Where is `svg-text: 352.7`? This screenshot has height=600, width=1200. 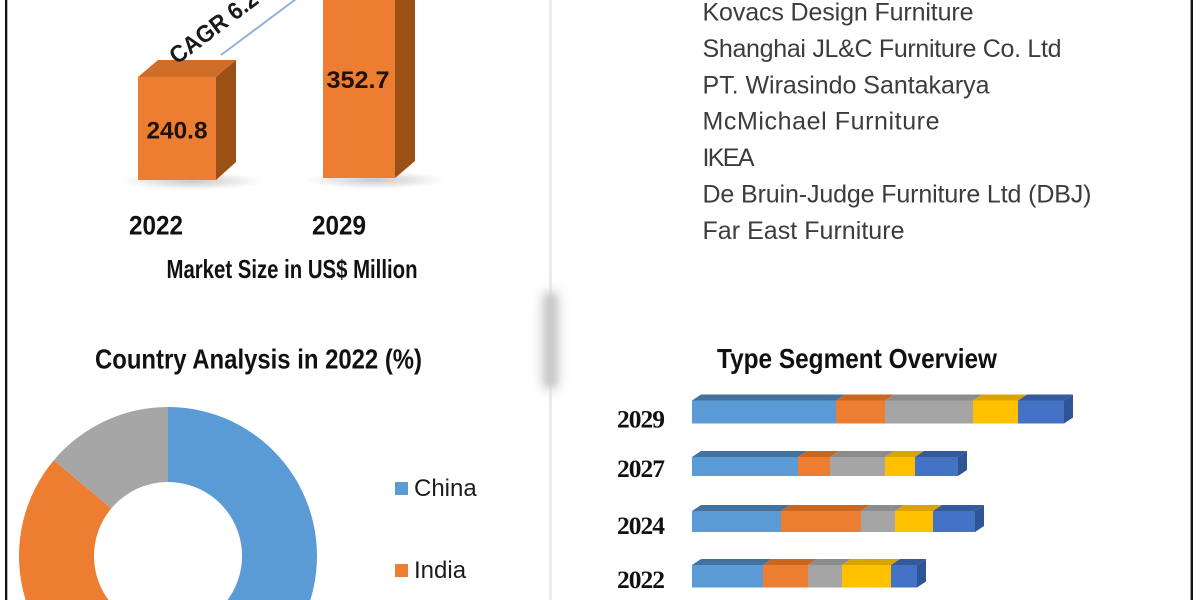
svg-text: 352.7 is located at coordinates (358, 80).